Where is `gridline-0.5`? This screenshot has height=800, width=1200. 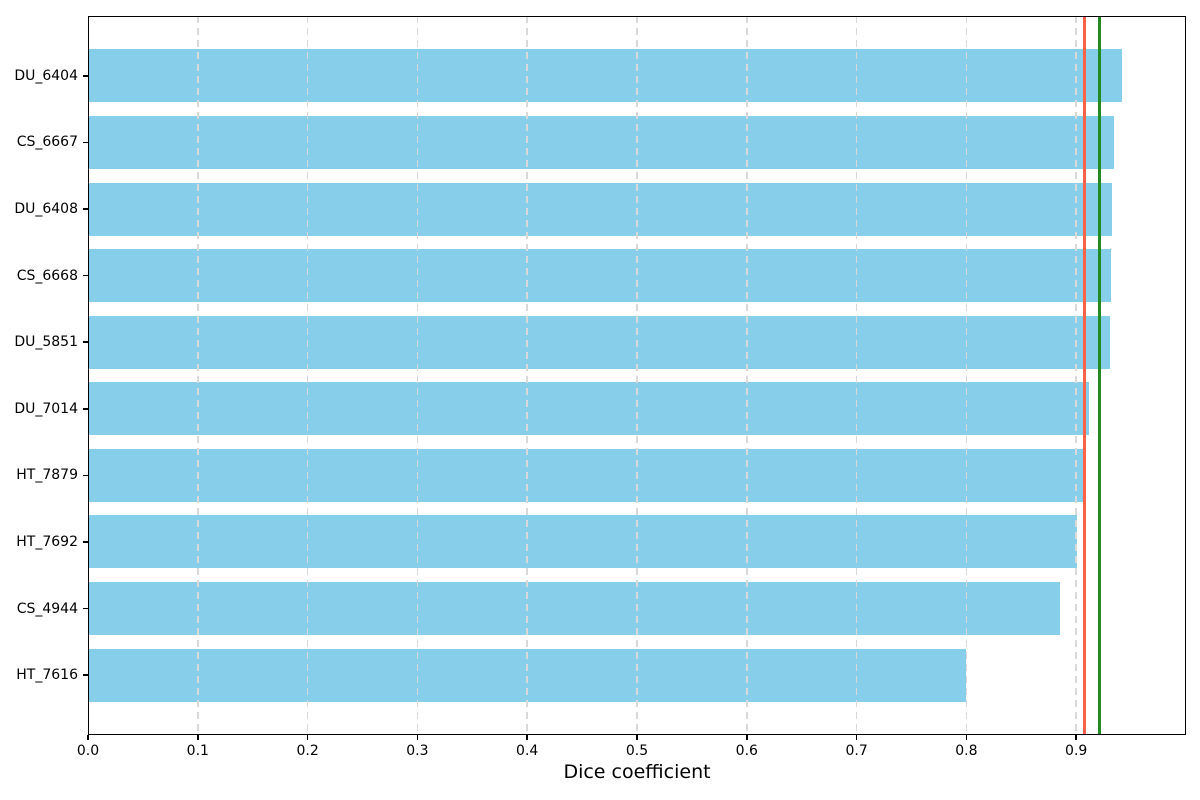
gridline-0.5 is located at coordinates (637, 375).